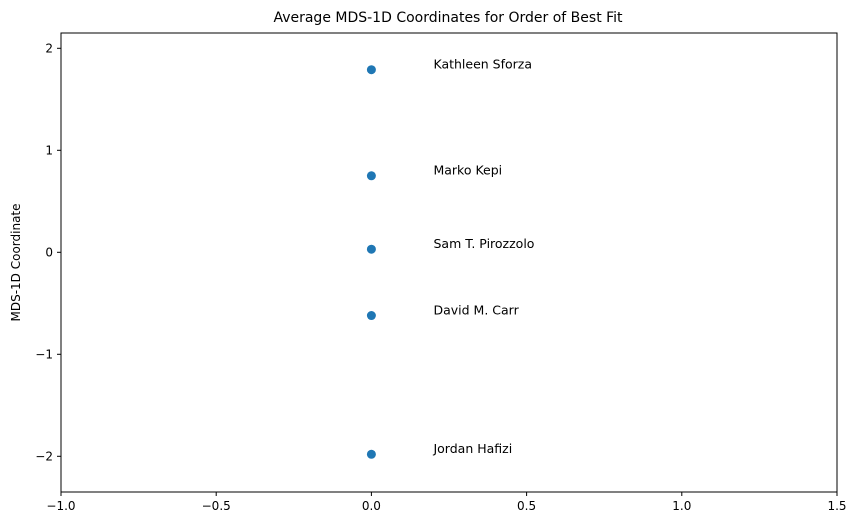 This screenshot has height=528, width=855. I want to click on x-tick-label: −0.5, so click(216, 506).